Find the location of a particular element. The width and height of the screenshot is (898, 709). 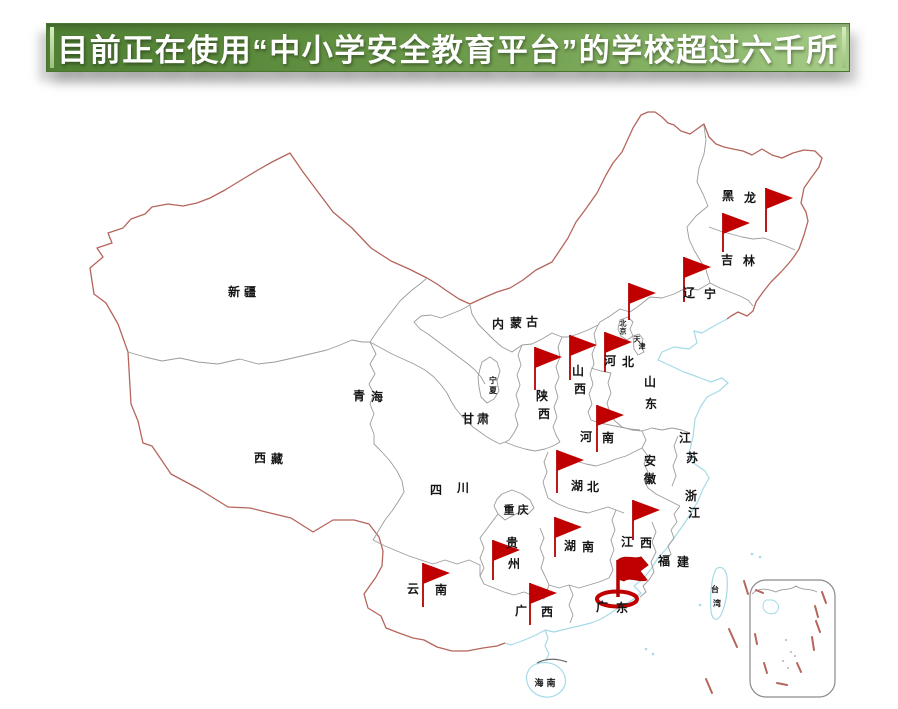

province-label-hubei: 湖 is located at coordinates (577, 485).